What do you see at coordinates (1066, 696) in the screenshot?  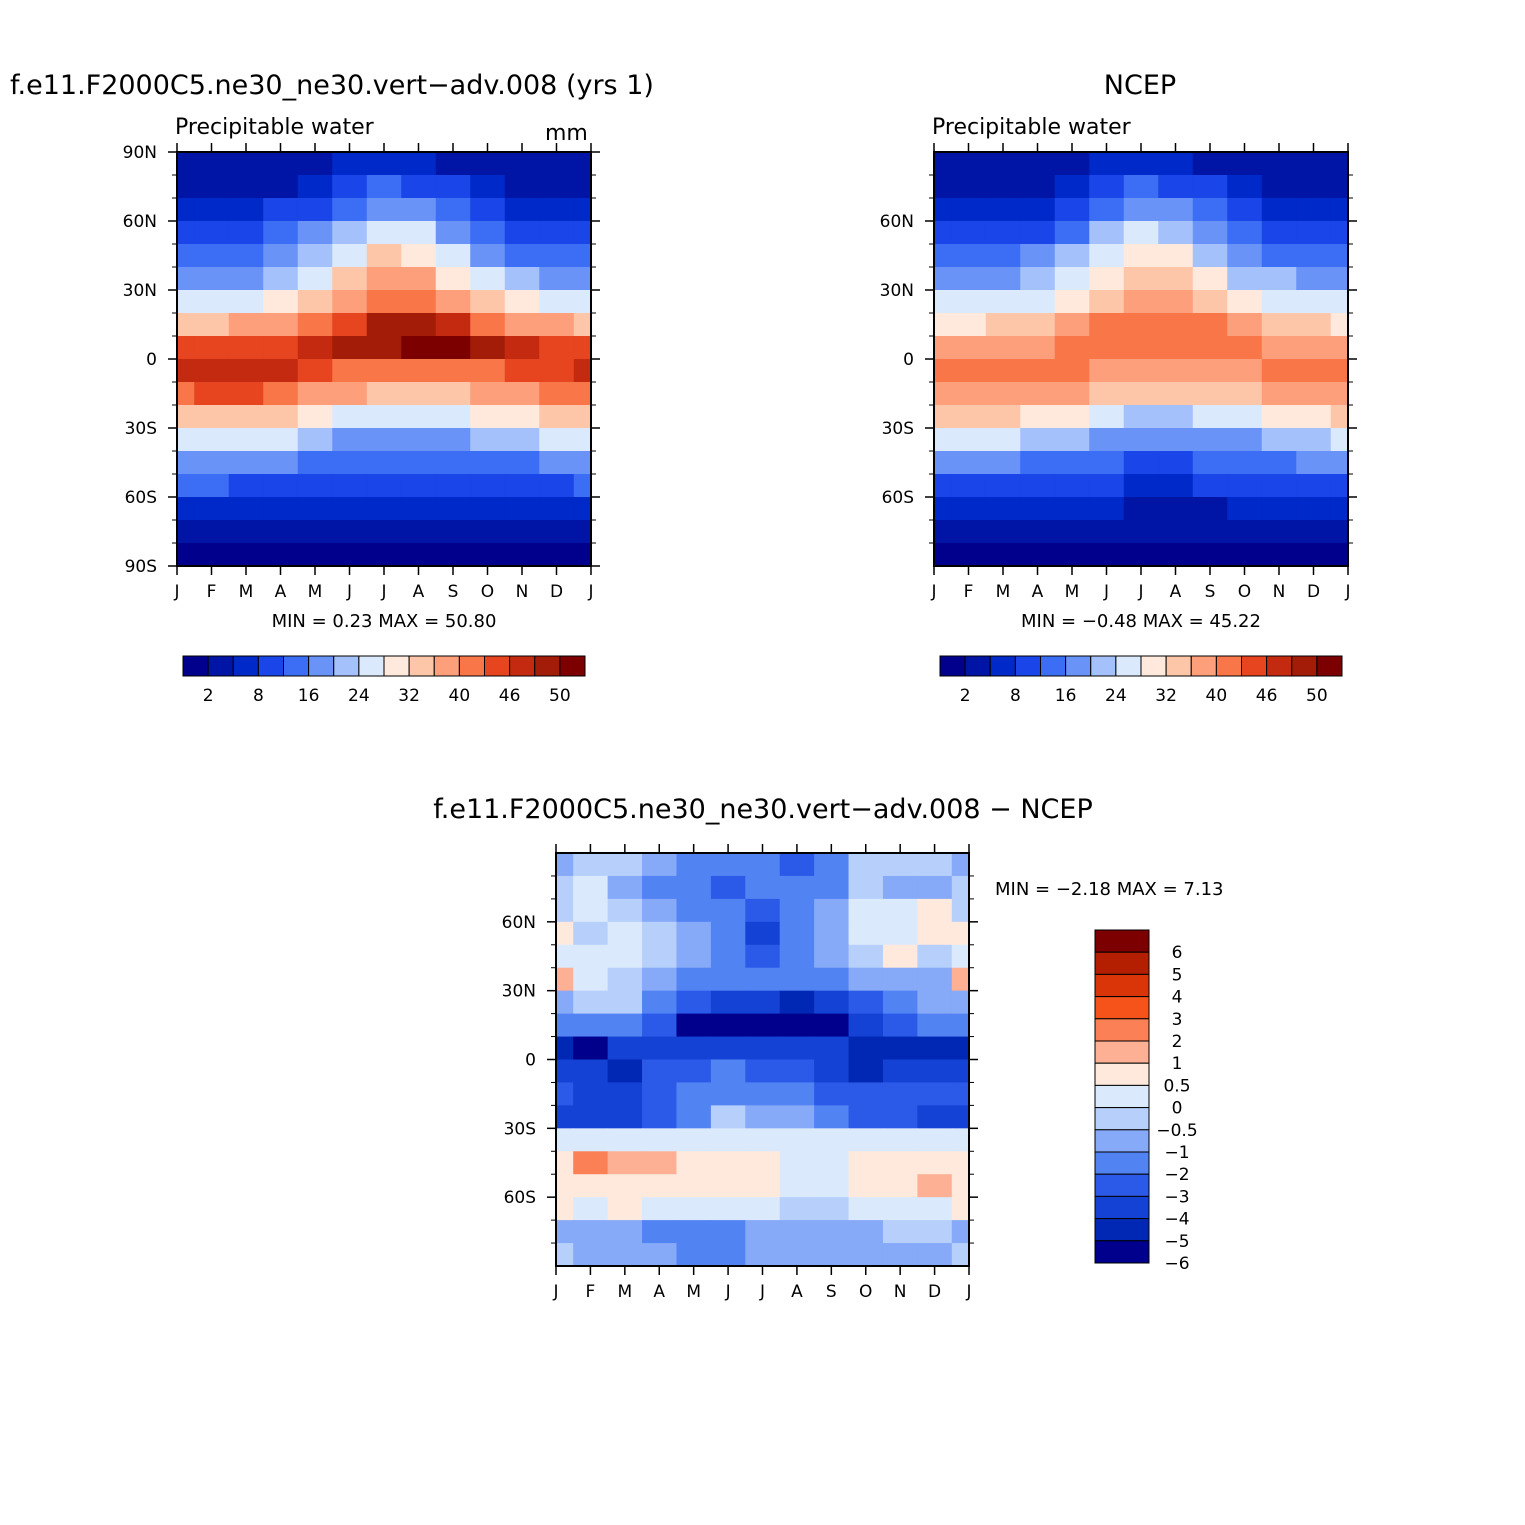 I see `panel-ncep-colorbar-label: 16` at bounding box center [1066, 696].